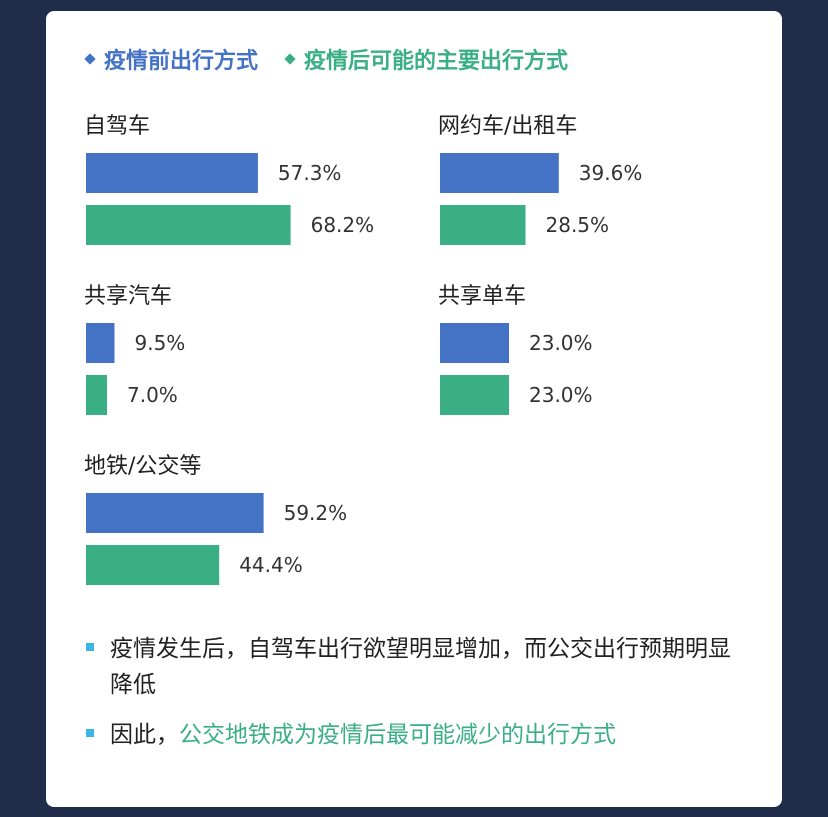 This screenshot has height=817, width=828. Describe the element at coordinates (117, 126) in the screenshot. I see `category-title: 自驾车` at that location.